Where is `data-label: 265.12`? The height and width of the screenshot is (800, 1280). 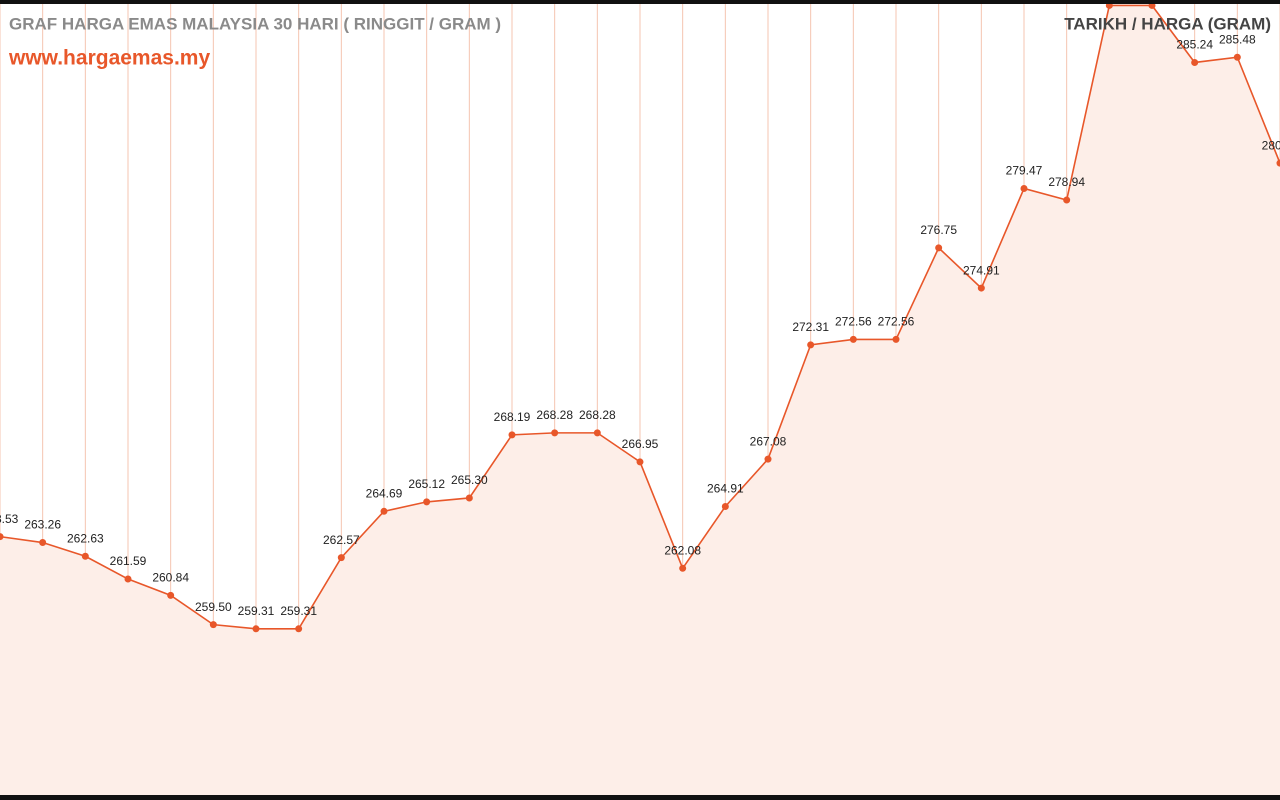
data-label: 265.12 is located at coordinates (426, 484).